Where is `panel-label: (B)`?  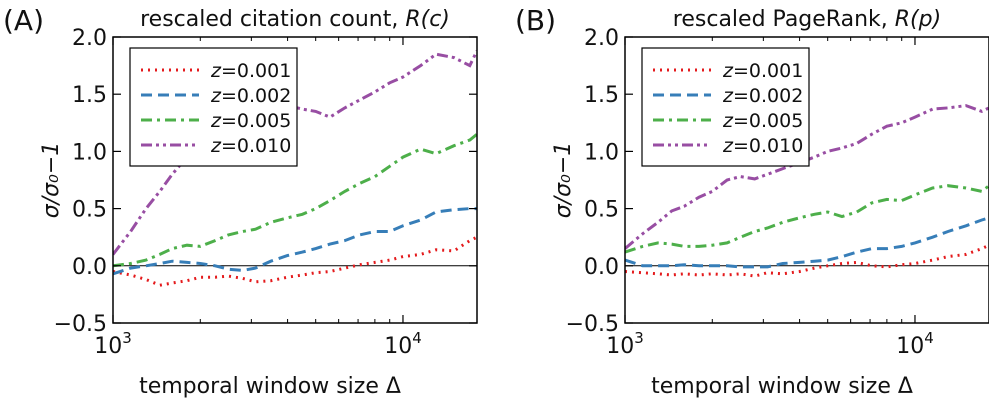 panel-label: (B) is located at coordinates (535, 20).